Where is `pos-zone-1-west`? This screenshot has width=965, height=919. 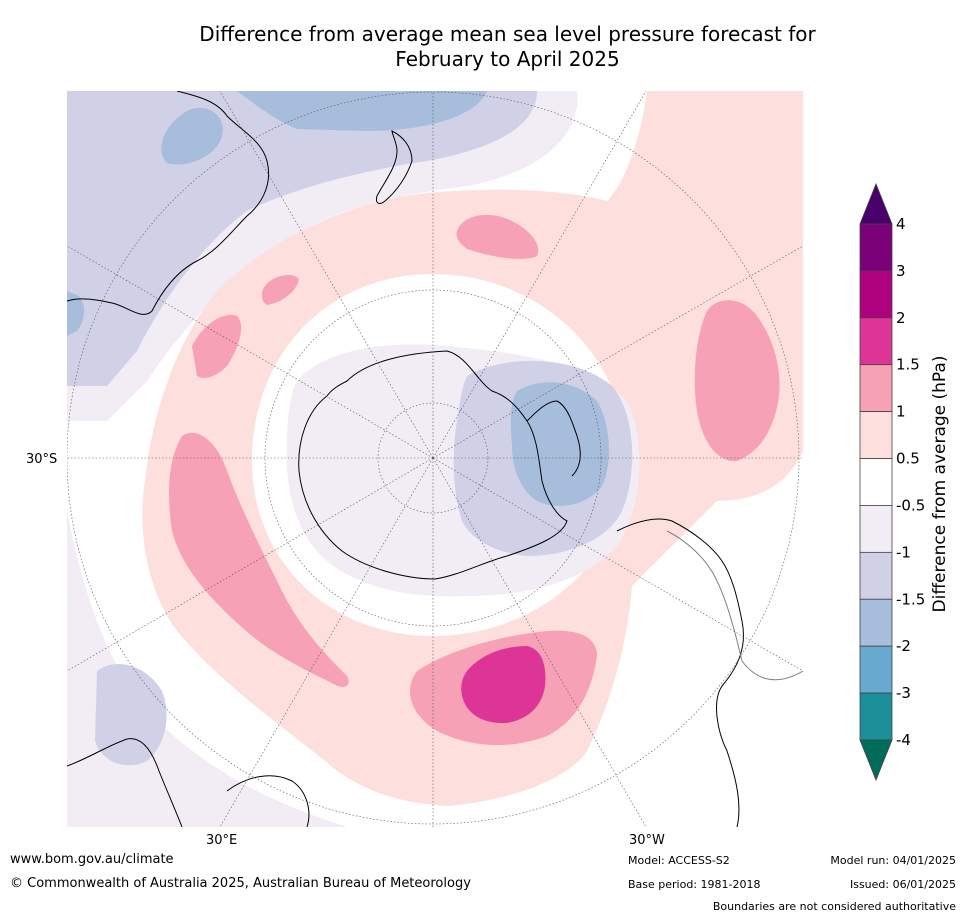
pos-zone-1-west is located at coordinates (259, 559).